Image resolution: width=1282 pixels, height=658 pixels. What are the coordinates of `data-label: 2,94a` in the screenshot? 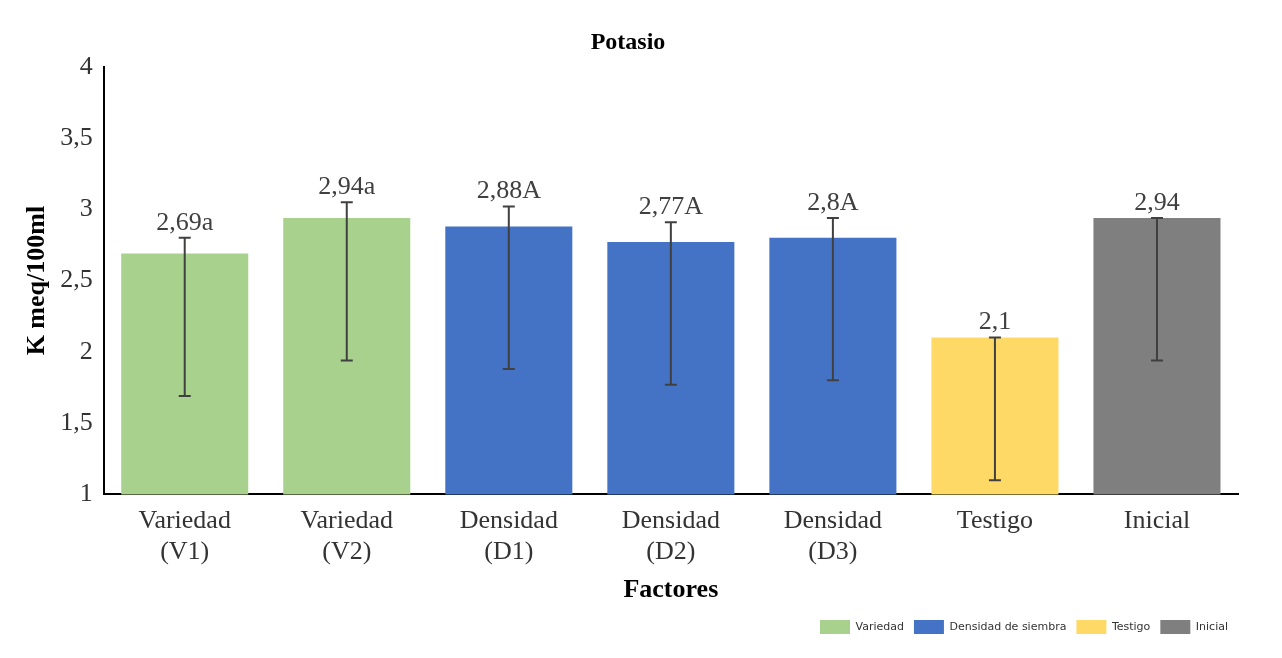 It's located at (347, 186).